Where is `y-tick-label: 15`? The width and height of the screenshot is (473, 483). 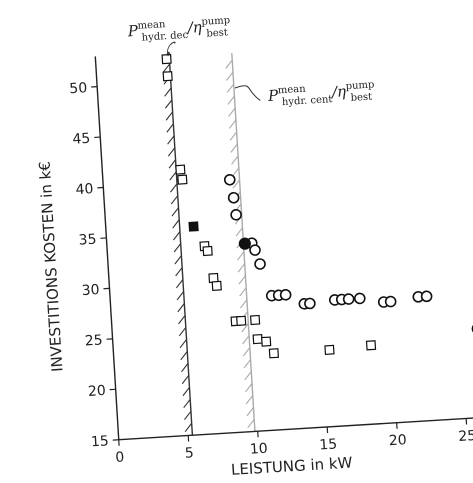
y-tick-label: 15 is located at coordinates (100, 441).